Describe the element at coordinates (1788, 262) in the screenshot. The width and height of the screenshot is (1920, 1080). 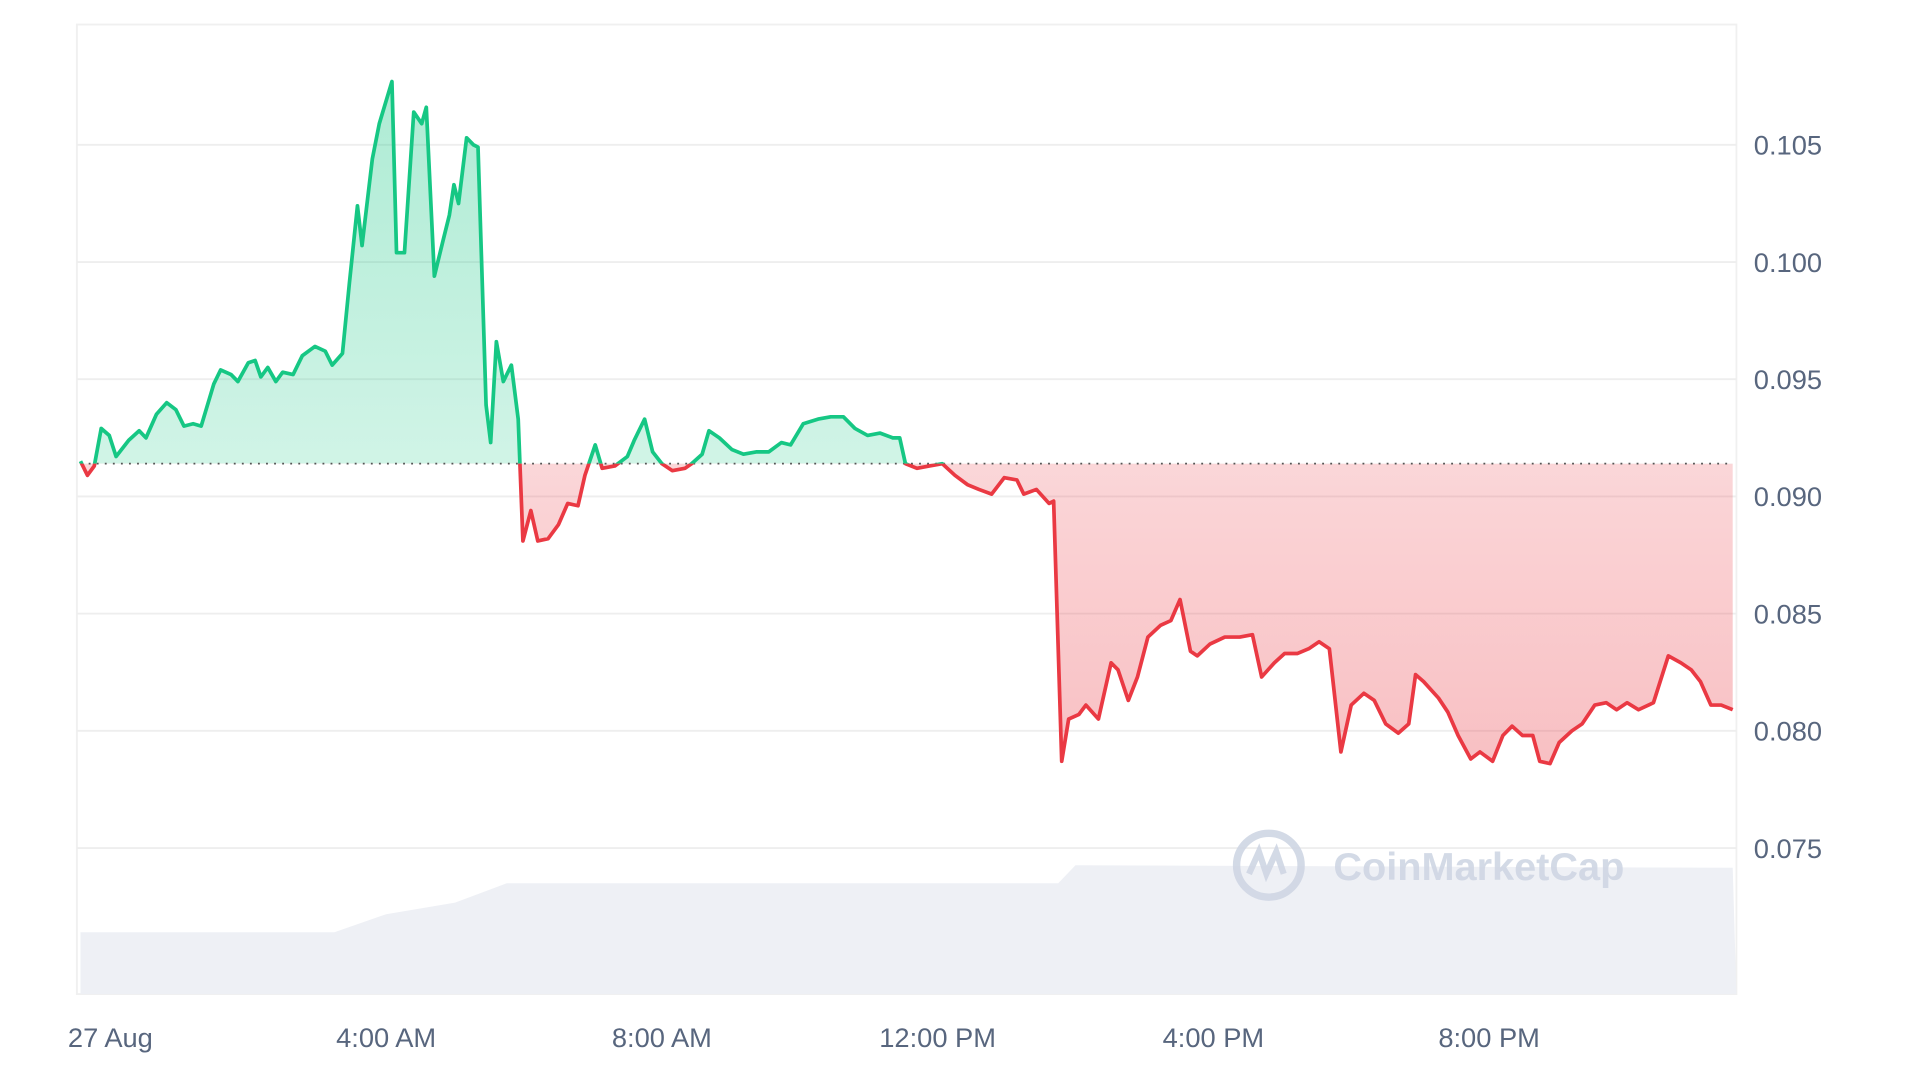
I see `y-tick-label: 0.100` at that location.